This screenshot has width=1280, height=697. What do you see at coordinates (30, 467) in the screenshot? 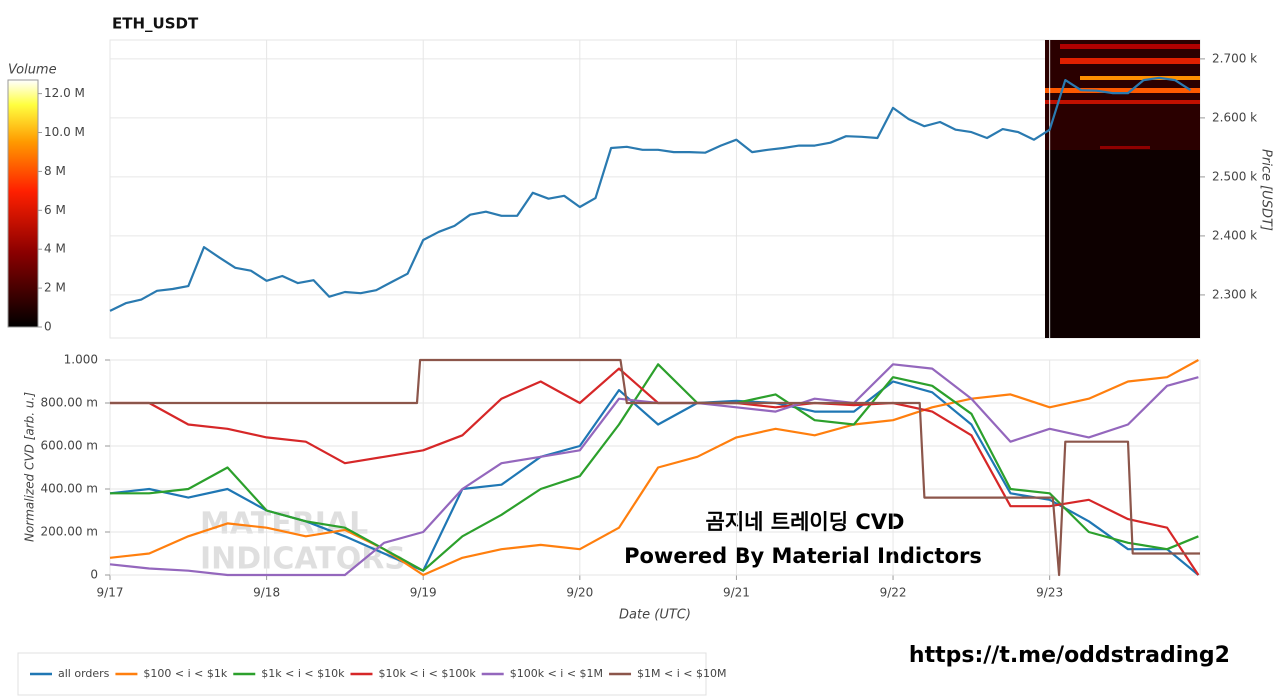
I see `y-axis-label: Normalized CVD [arb. u.]` at bounding box center [30, 467].